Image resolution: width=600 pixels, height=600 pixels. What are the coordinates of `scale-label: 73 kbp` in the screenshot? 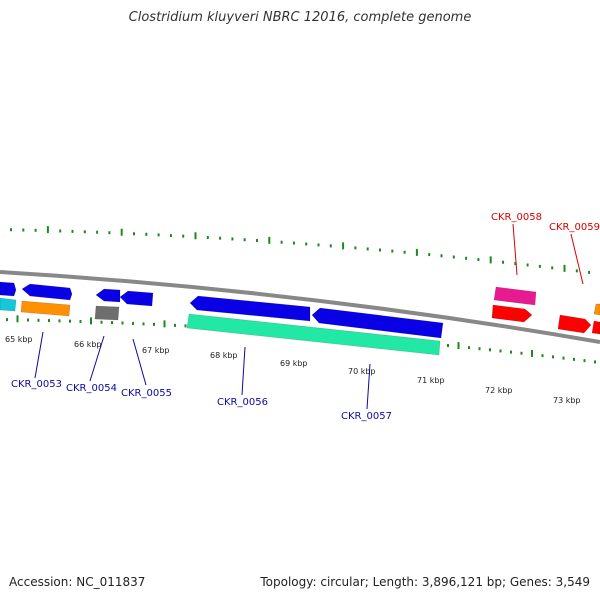 It's located at (567, 400).